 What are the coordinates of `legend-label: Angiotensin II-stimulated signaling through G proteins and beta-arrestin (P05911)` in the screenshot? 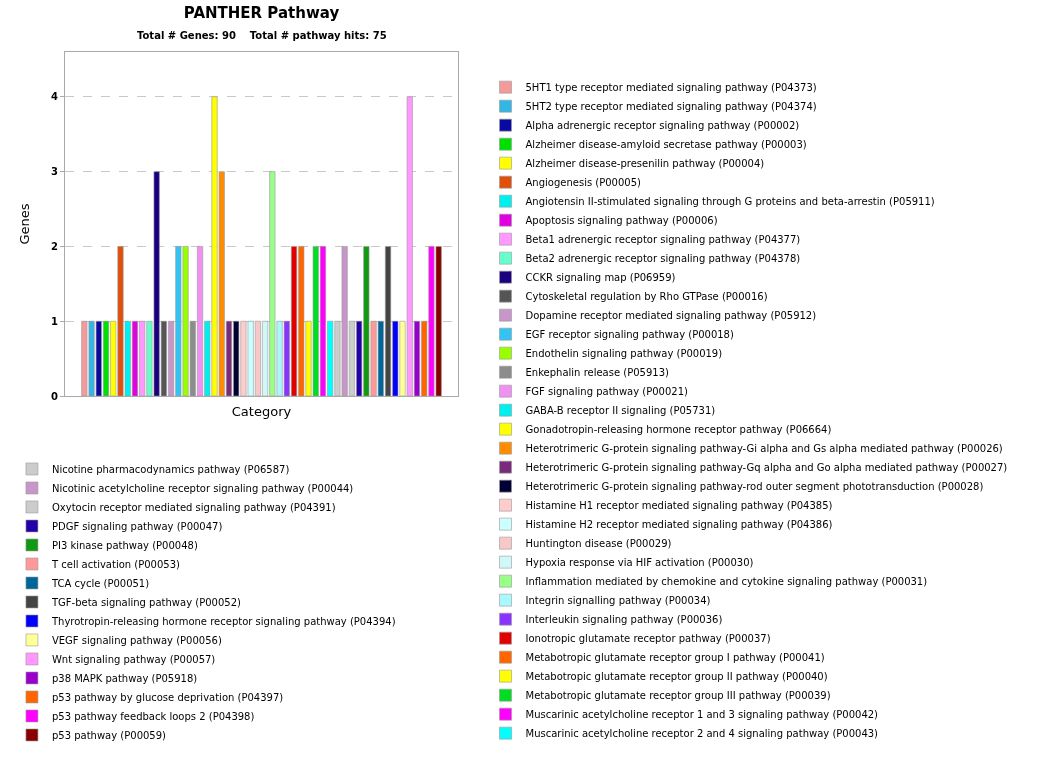 It's located at (730, 202).